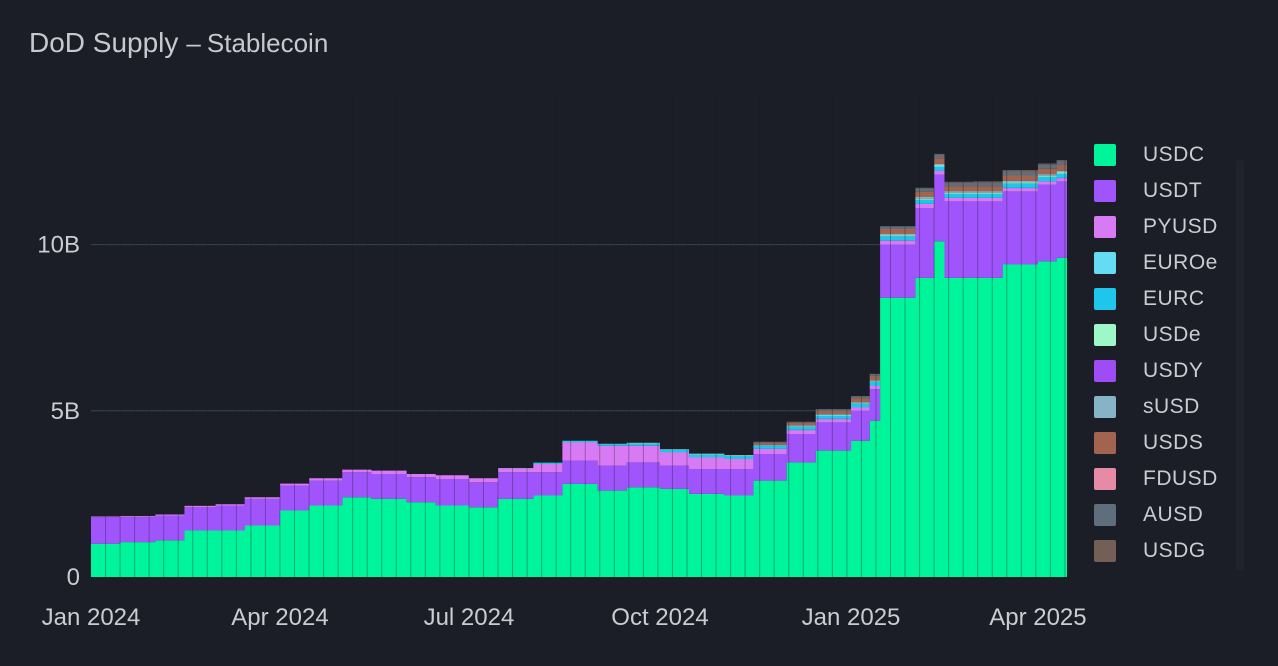 This screenshot has height=666, width=1278. I want to click on legend-item-usde: USDe, so click(1167, 335).